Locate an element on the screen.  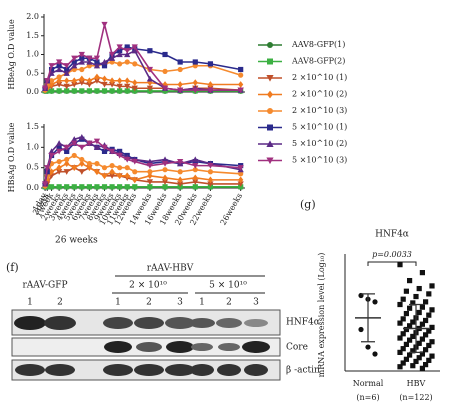
y-tick-label: 0.0 is located at coordinates (32, 187).